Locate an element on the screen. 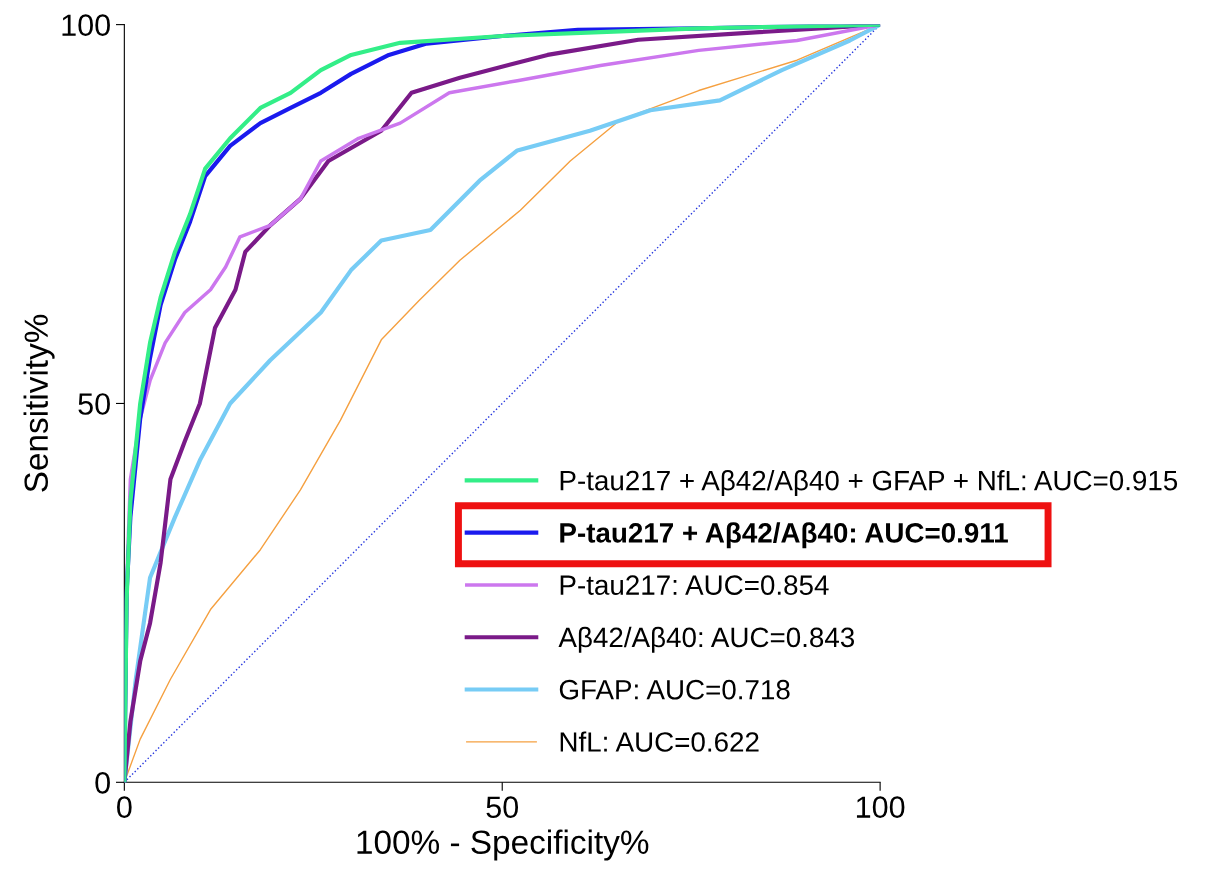 This screenshot has width=1219, height=879. y-tick-label: 100 is located at coordinates (86, 25).